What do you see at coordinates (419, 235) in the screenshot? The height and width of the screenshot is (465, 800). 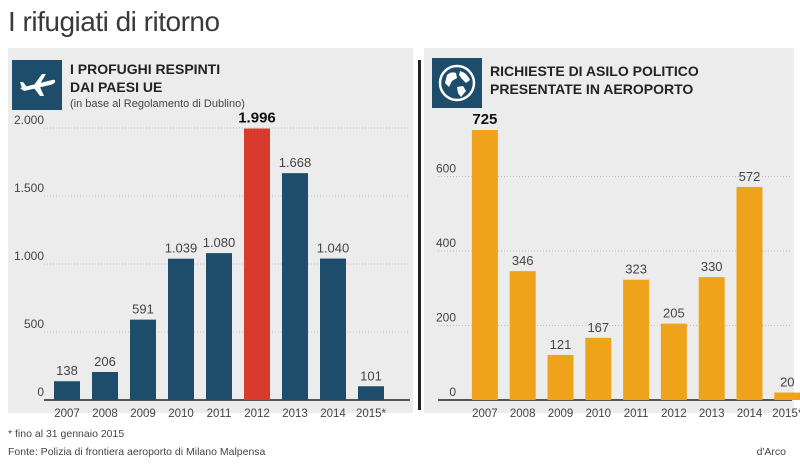 I see `panel-divider` at bounding box center [419, 235].